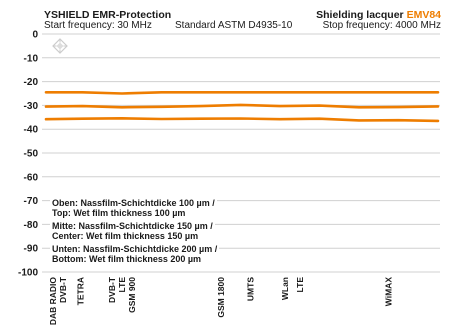 This screenshot has height=336, width=449. What do you see at coordinates (31, 58) in the screenshot?
I see `y-tick-label: -10` at bounding box center [31, 58].